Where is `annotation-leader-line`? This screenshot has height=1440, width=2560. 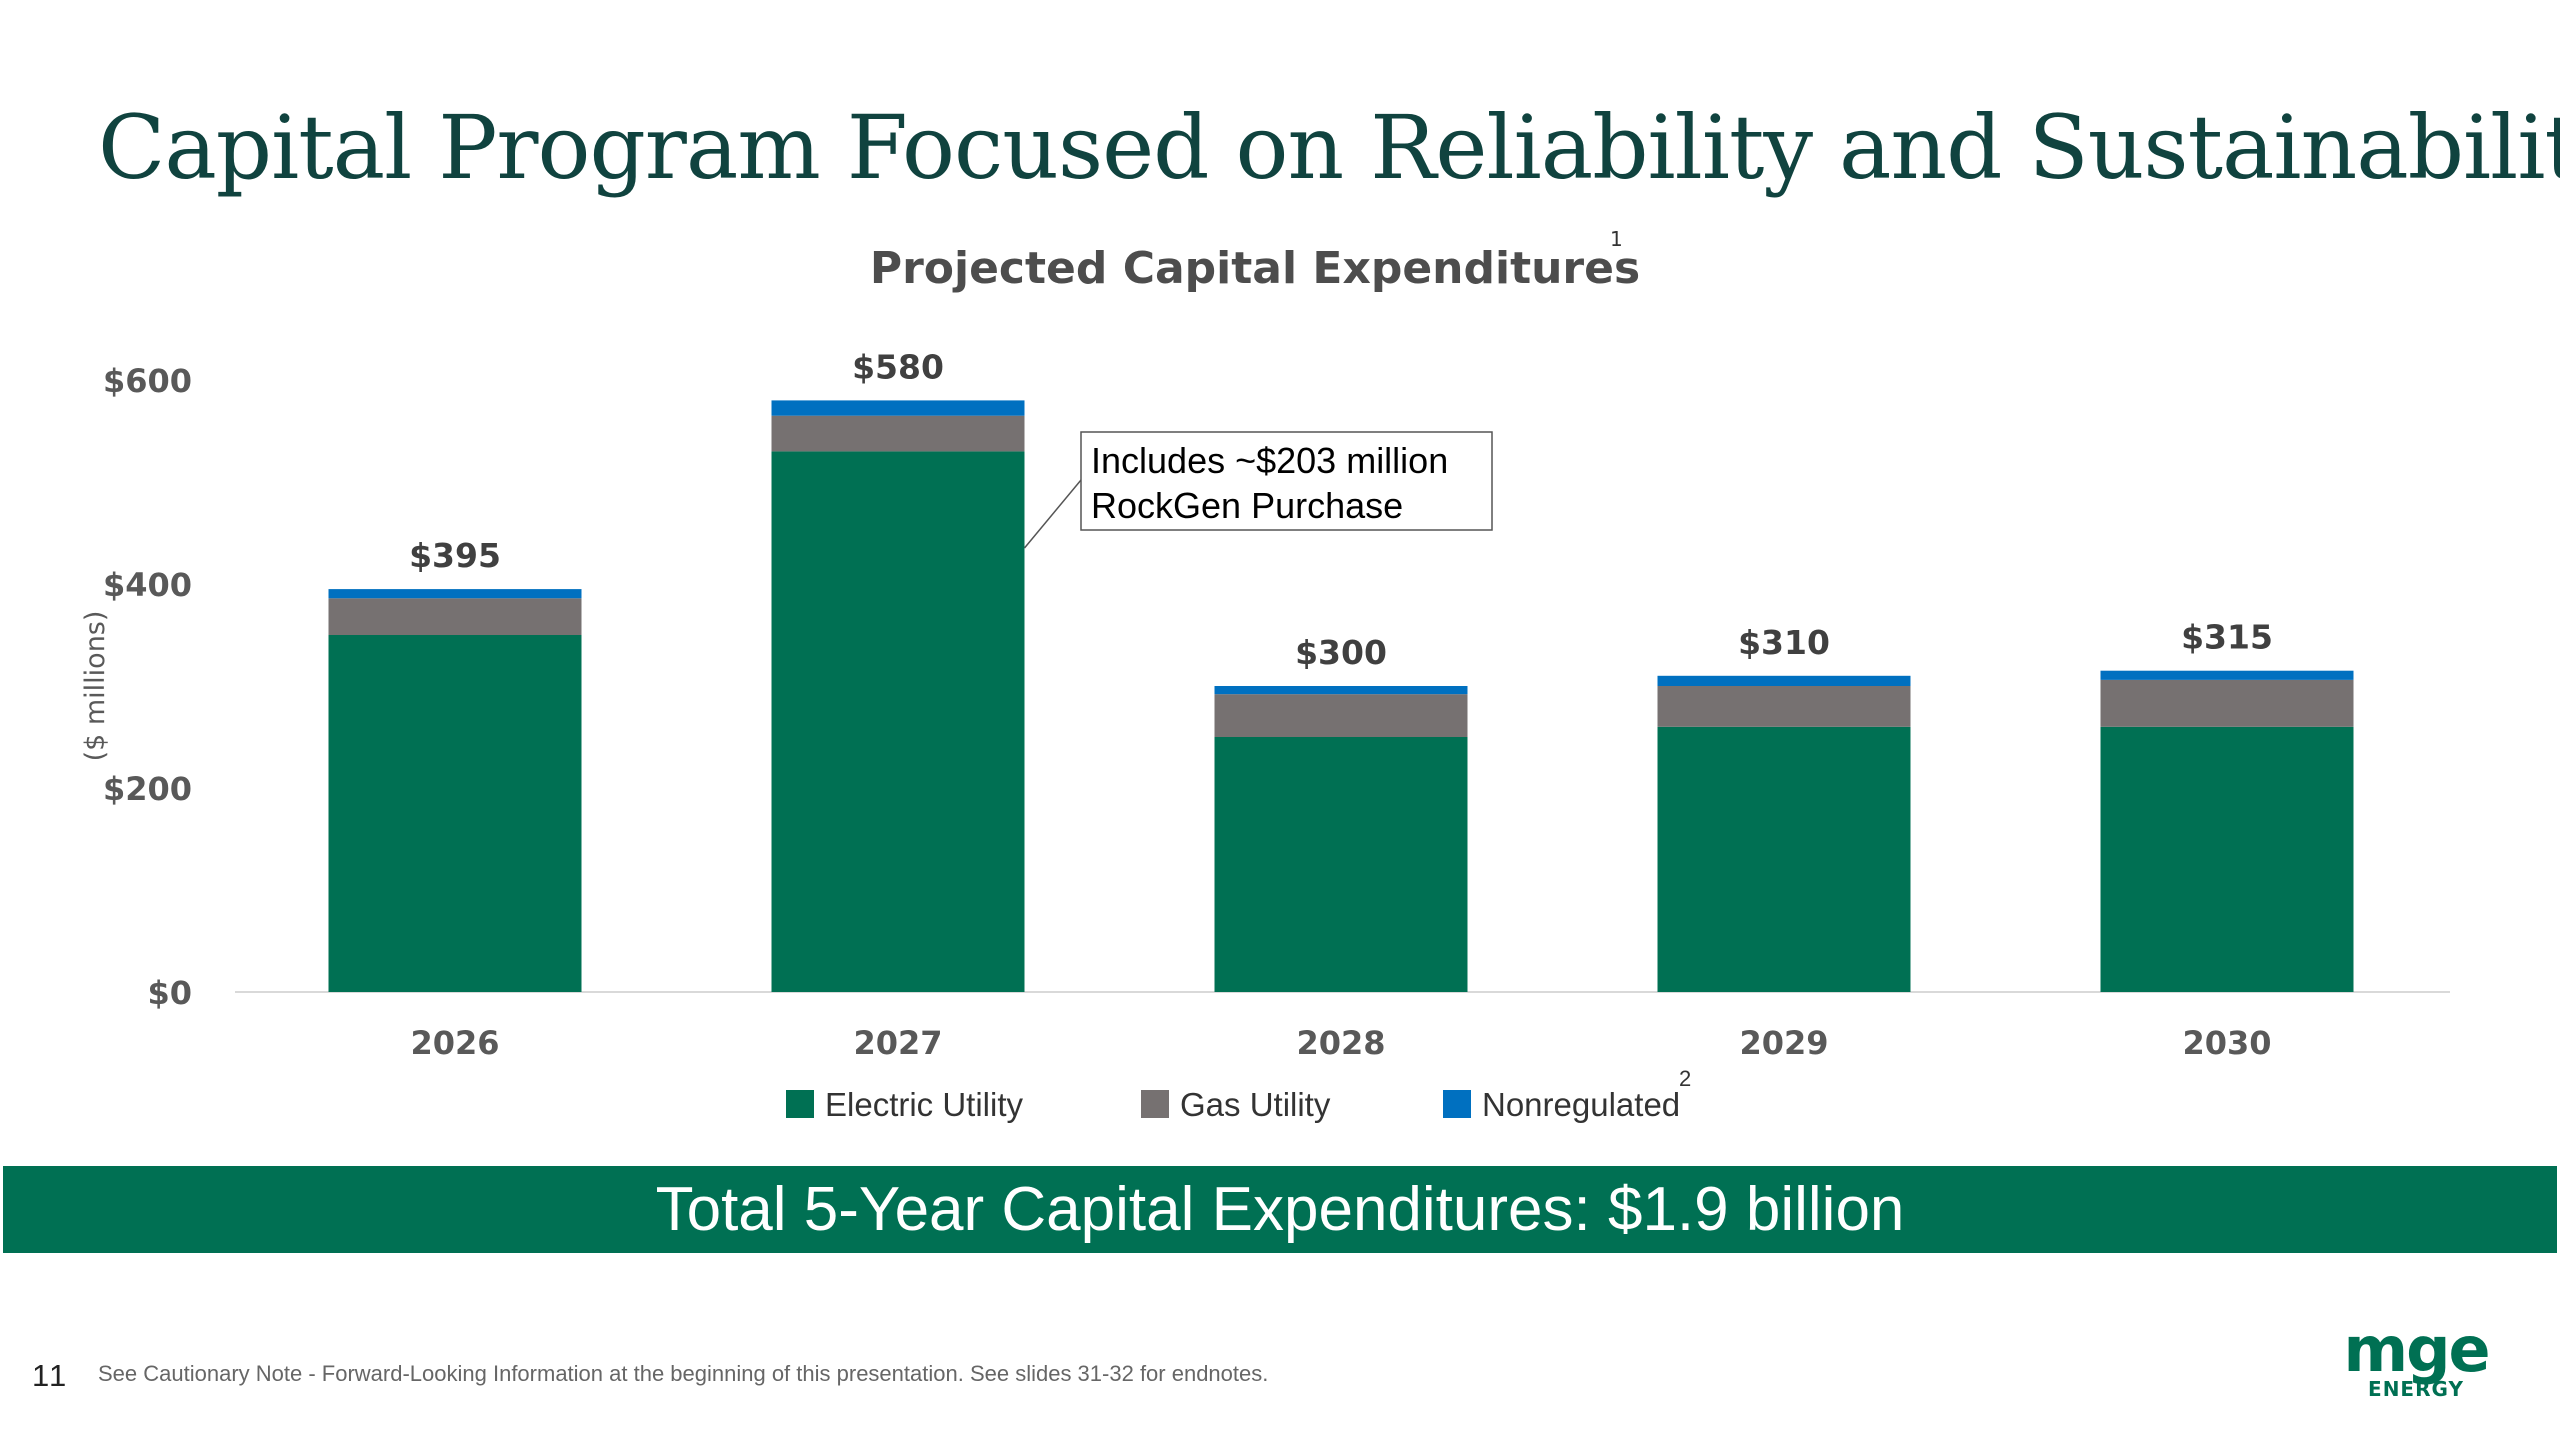
annotation-leader-line is located at coordinates (1052, 514).